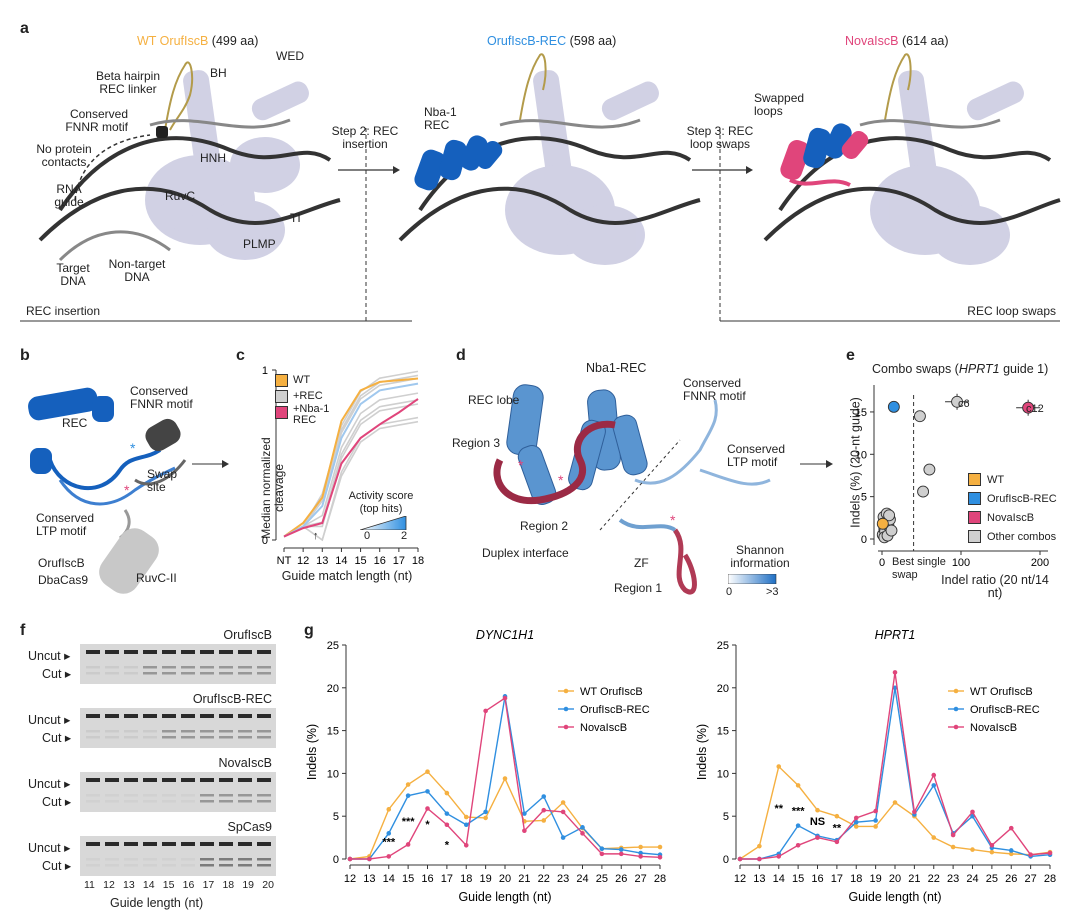 Image resolution: width=1080 pixels, height=914 pixels. Describe the element at coordinates (268, 885) in the screenshot. I see `gel-lane-label: 20` at that location.